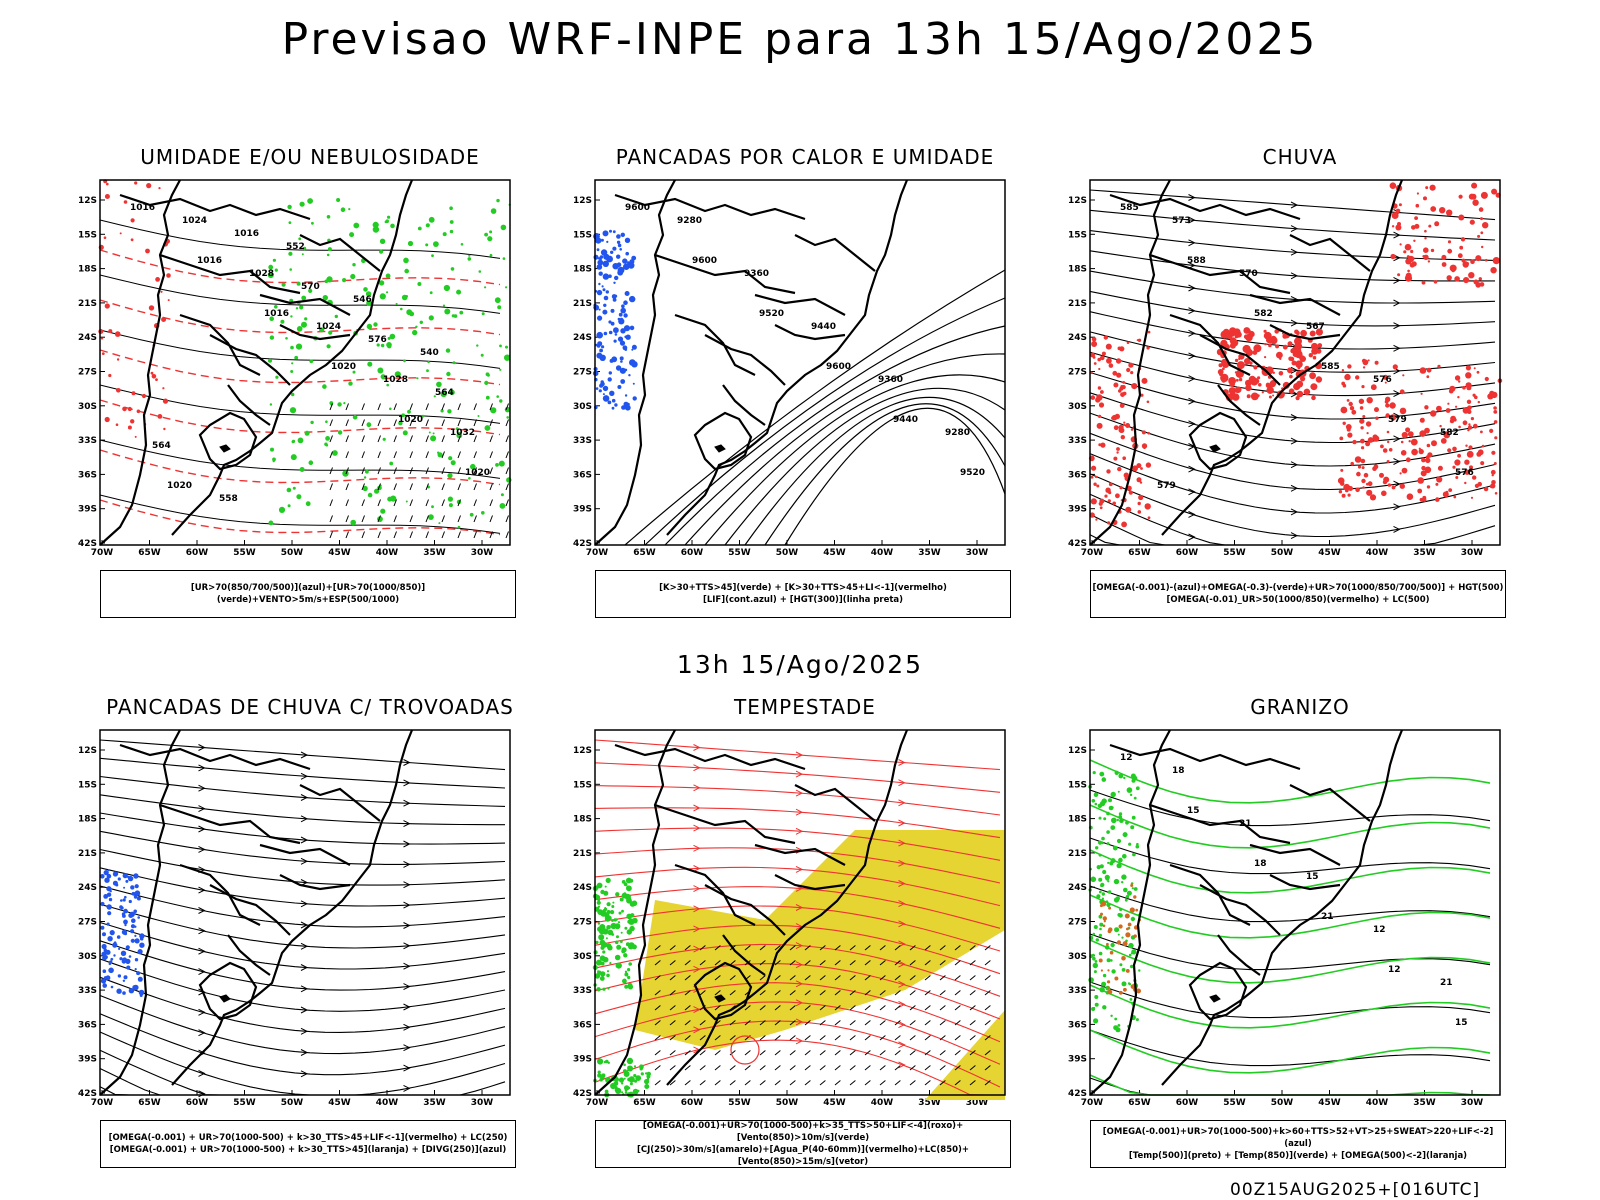  I want to click on lat-tick-label: 36S, so click(1077, 475).